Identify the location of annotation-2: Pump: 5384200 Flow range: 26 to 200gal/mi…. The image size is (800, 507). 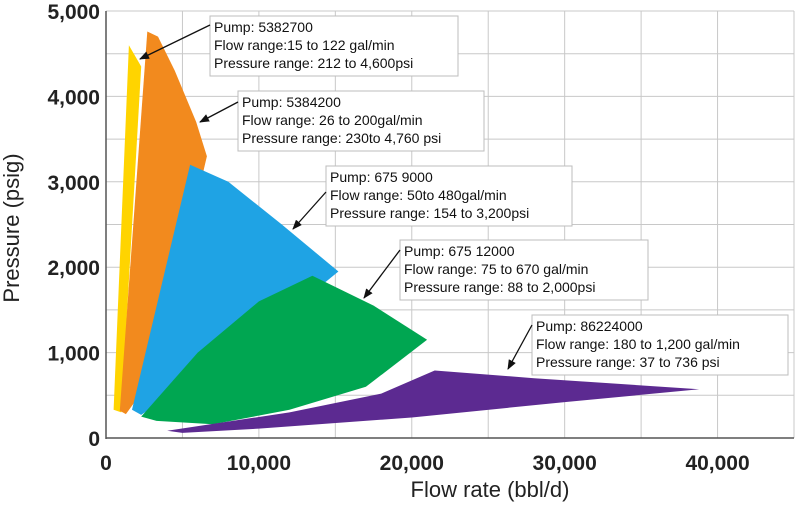
(342, 121).